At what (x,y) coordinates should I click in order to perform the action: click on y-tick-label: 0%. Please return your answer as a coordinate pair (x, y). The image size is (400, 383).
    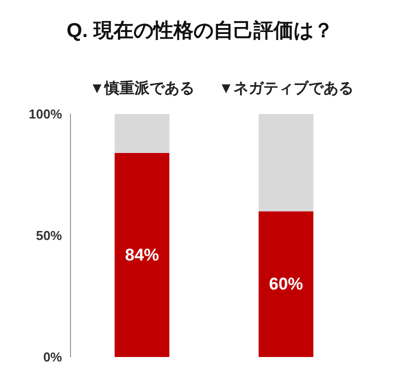
    Looking at the image, I should click on (52, 357).